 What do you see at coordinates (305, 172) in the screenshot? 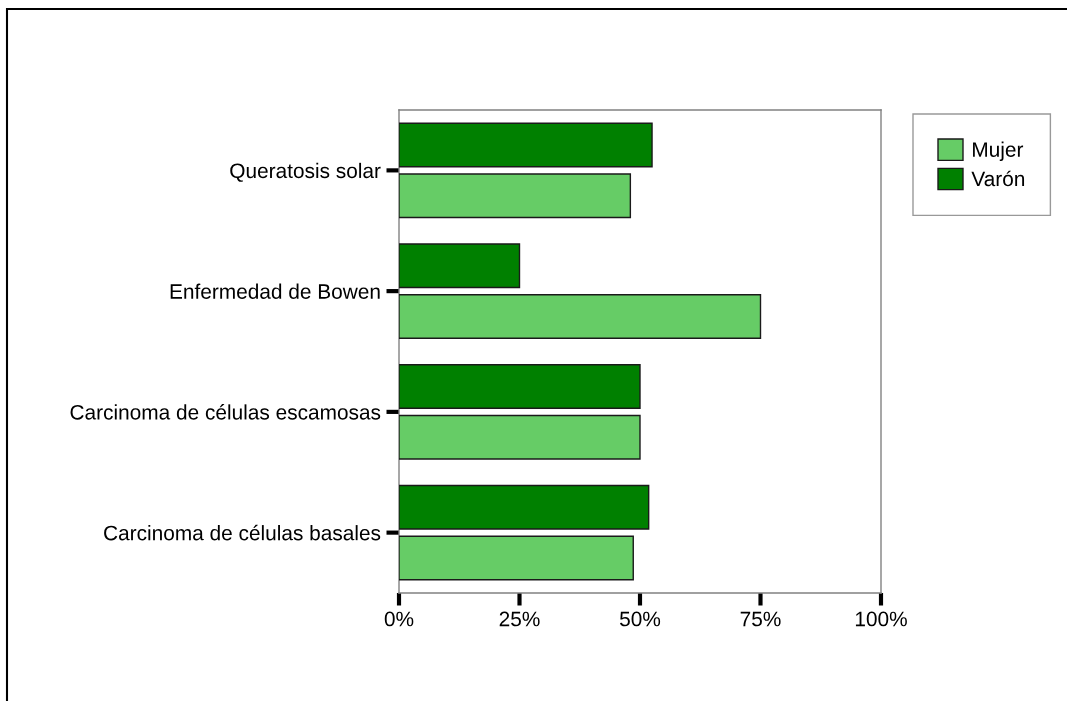
I see `y-tick-label: Queratosis solar` at bounding box center [305, 172].